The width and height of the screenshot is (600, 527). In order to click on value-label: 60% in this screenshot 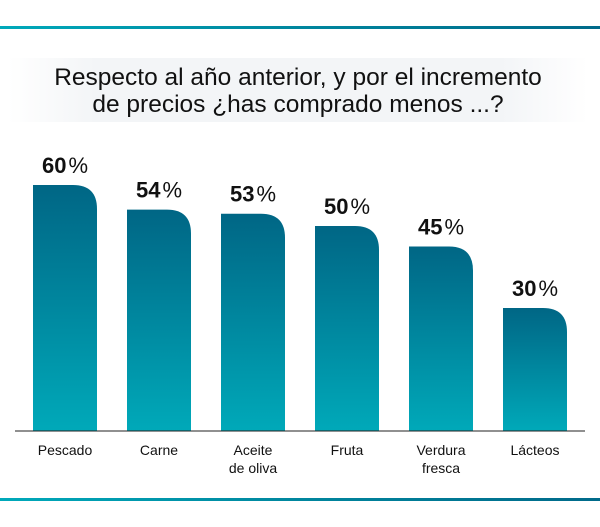, I will do `click(65, 165)`.